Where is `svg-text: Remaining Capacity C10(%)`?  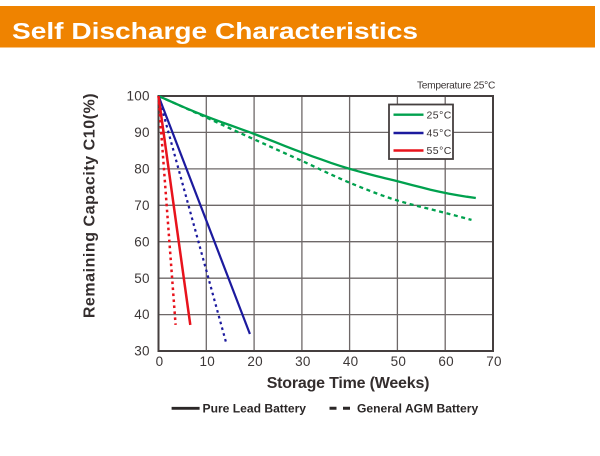
svg-text: Remaining Capacity C10(%) is located at coordinates (90, 205).